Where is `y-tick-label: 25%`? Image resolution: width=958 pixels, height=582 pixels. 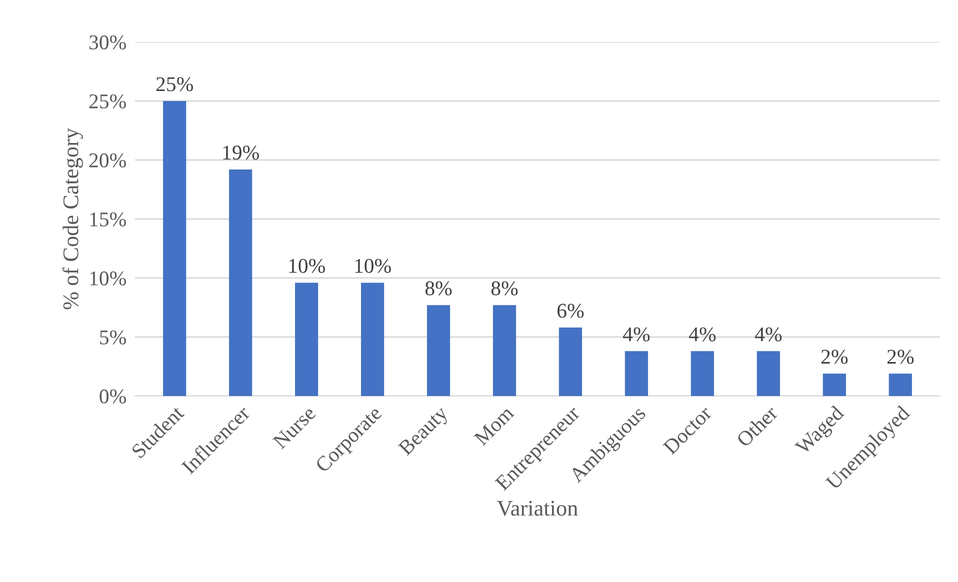 y-tick-label: 25% is located at coordinates (107, 101).